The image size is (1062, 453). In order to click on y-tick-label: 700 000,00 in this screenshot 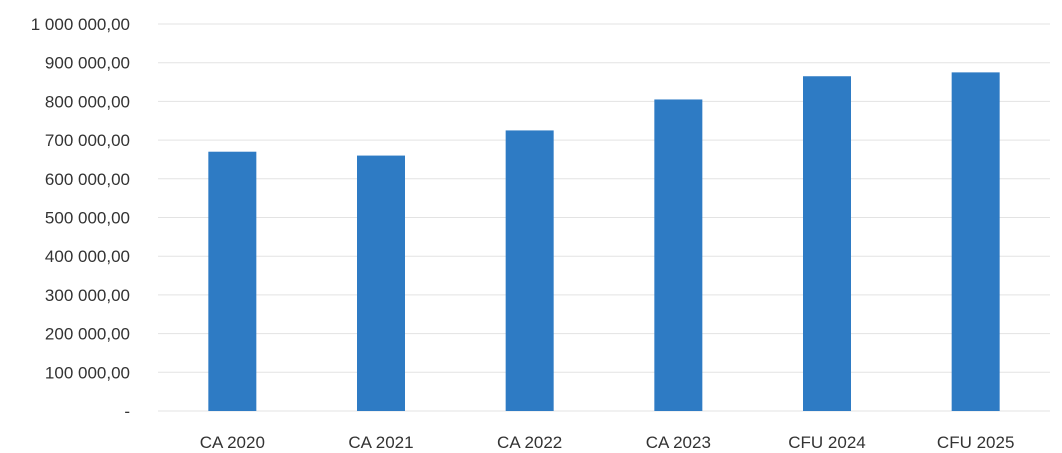, I will do `click(87, 140)`.